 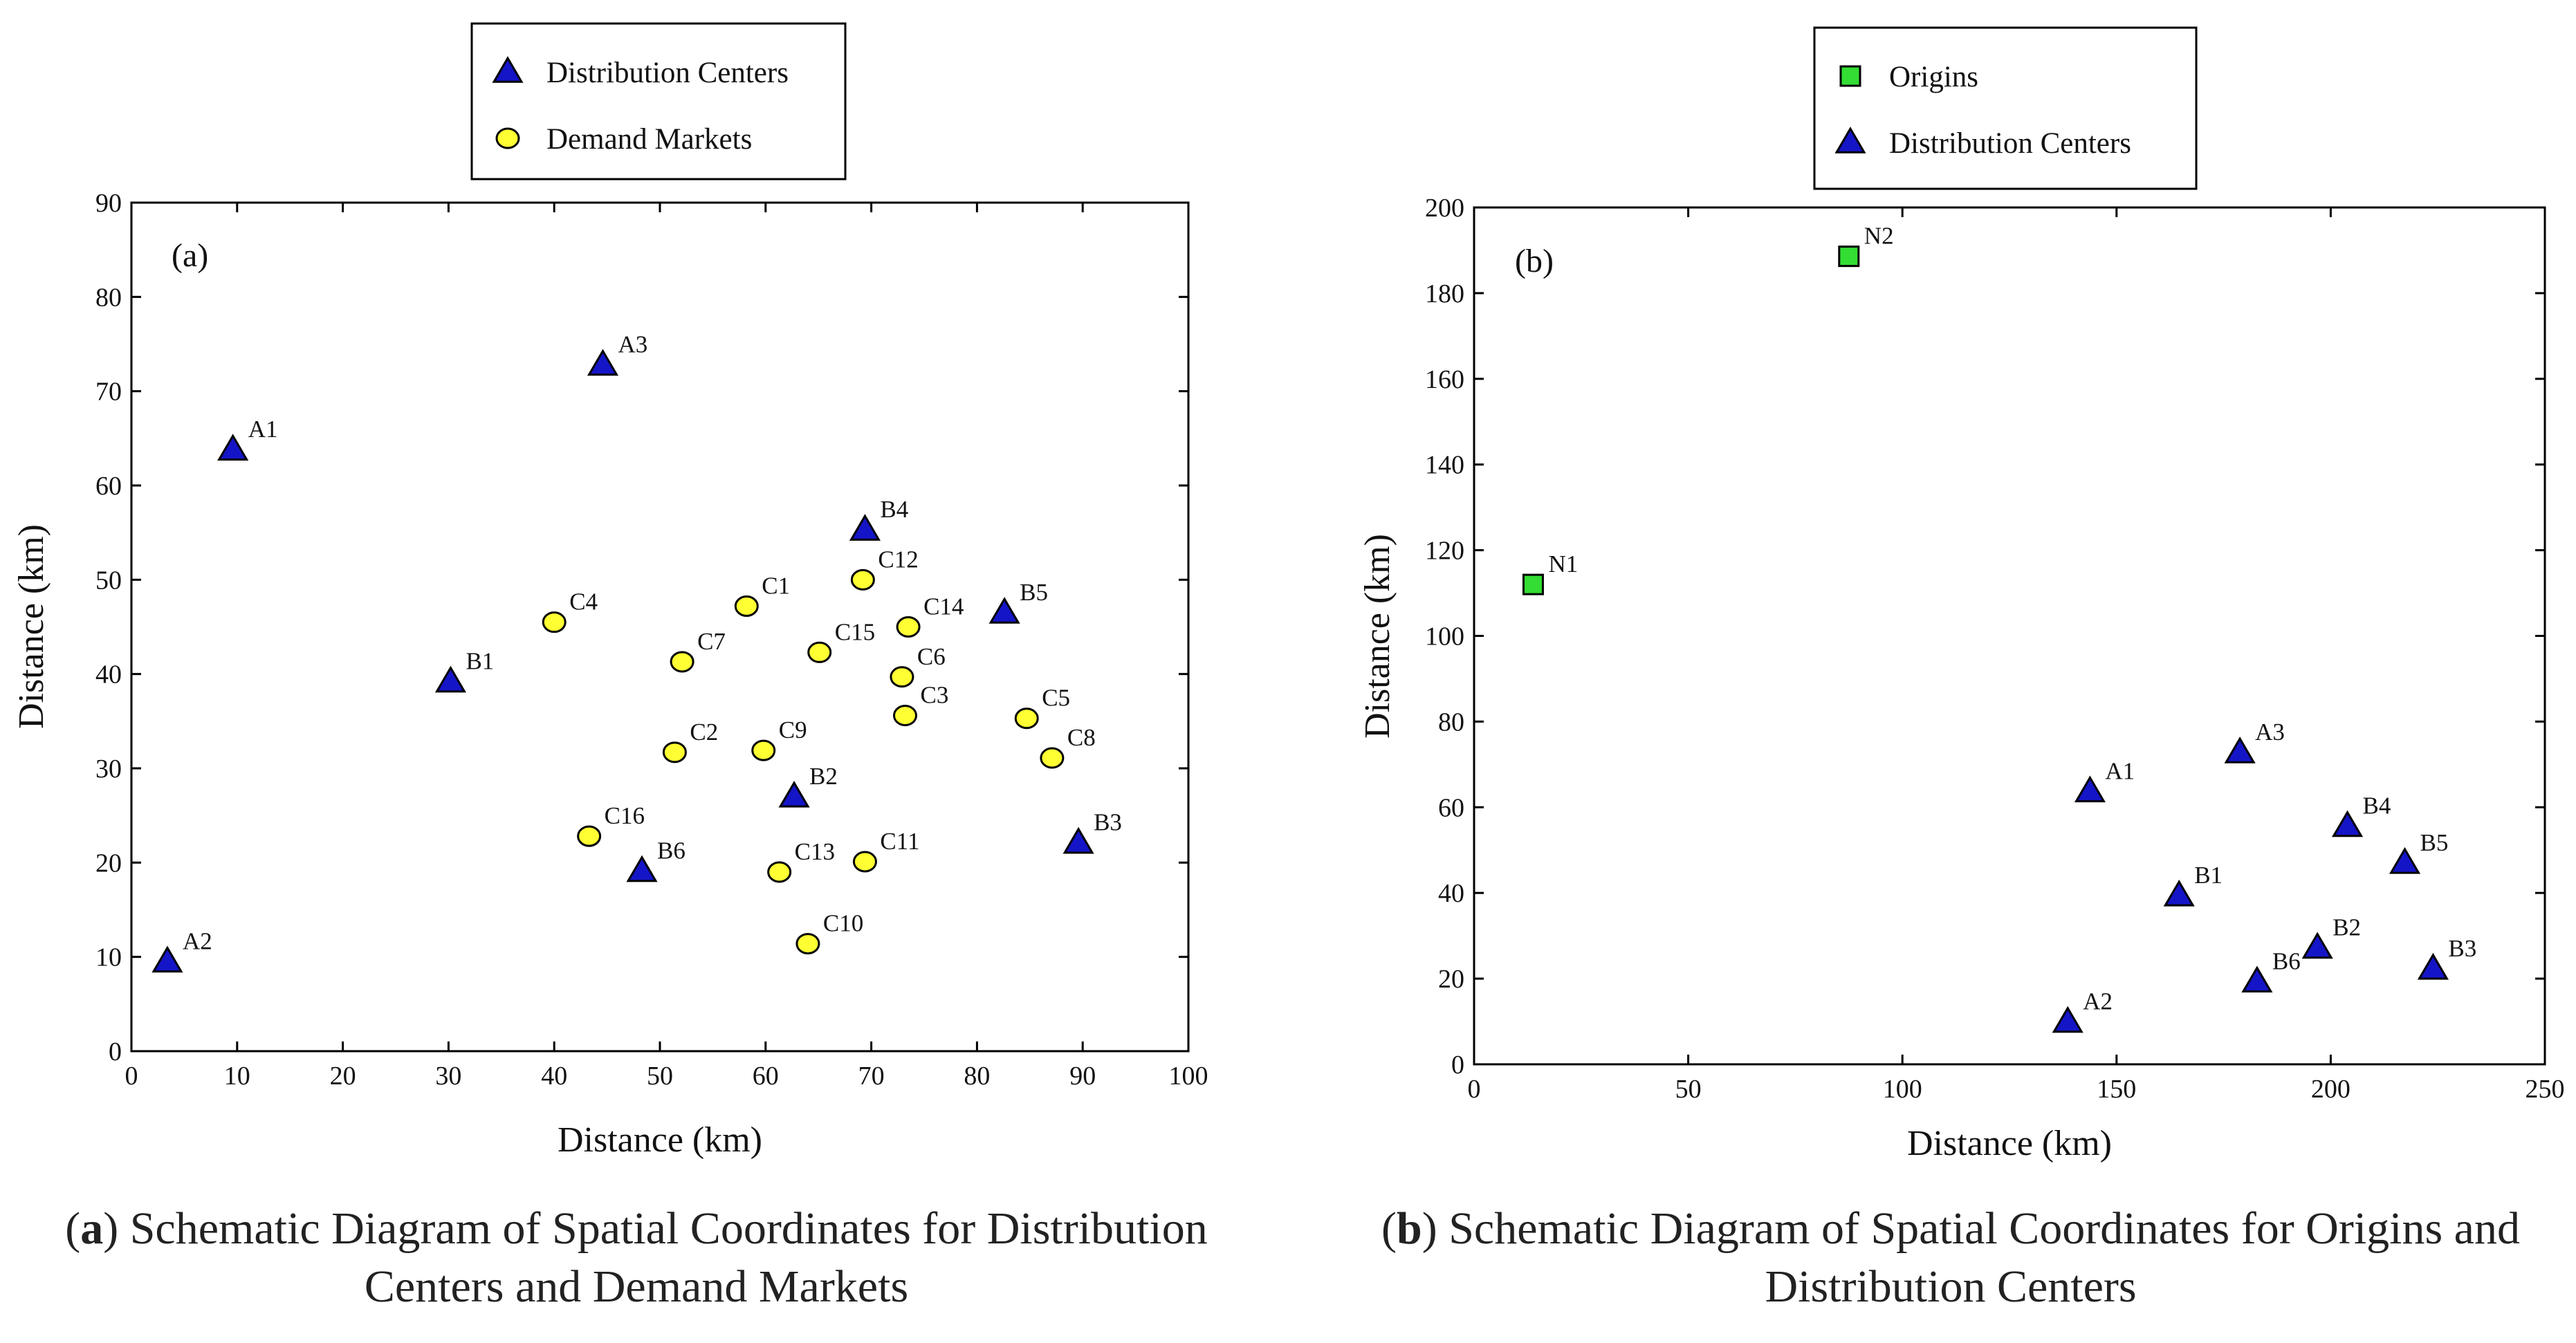 What do you see at coordinates (746, 606) in the screenshot?
I see `point-a-c1` at bounding box center [746, 606].